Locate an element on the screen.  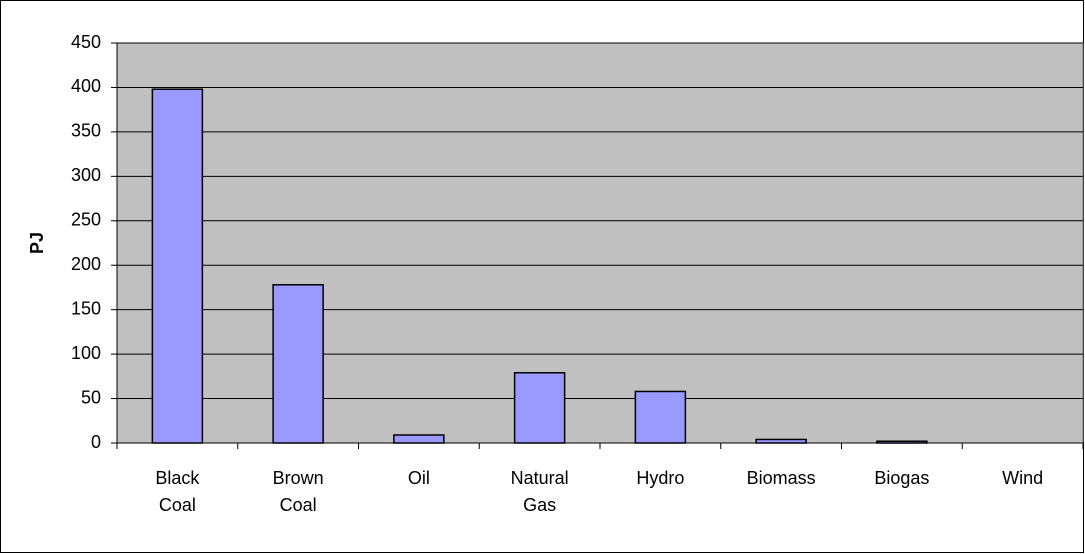
y-tick-label: 0 is located at coordinates (96, 442).